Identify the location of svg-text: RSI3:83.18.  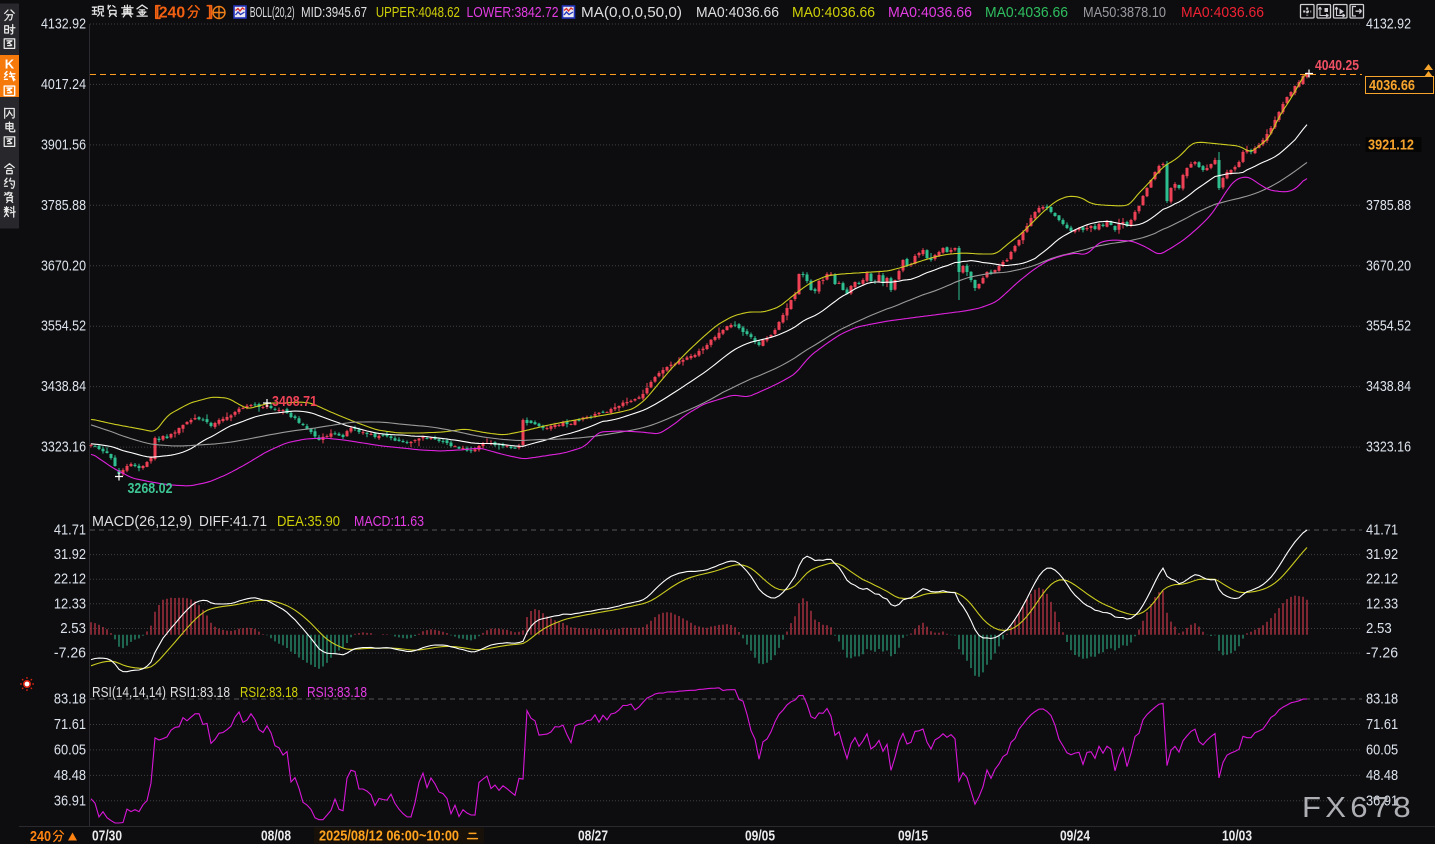
(337, 692).